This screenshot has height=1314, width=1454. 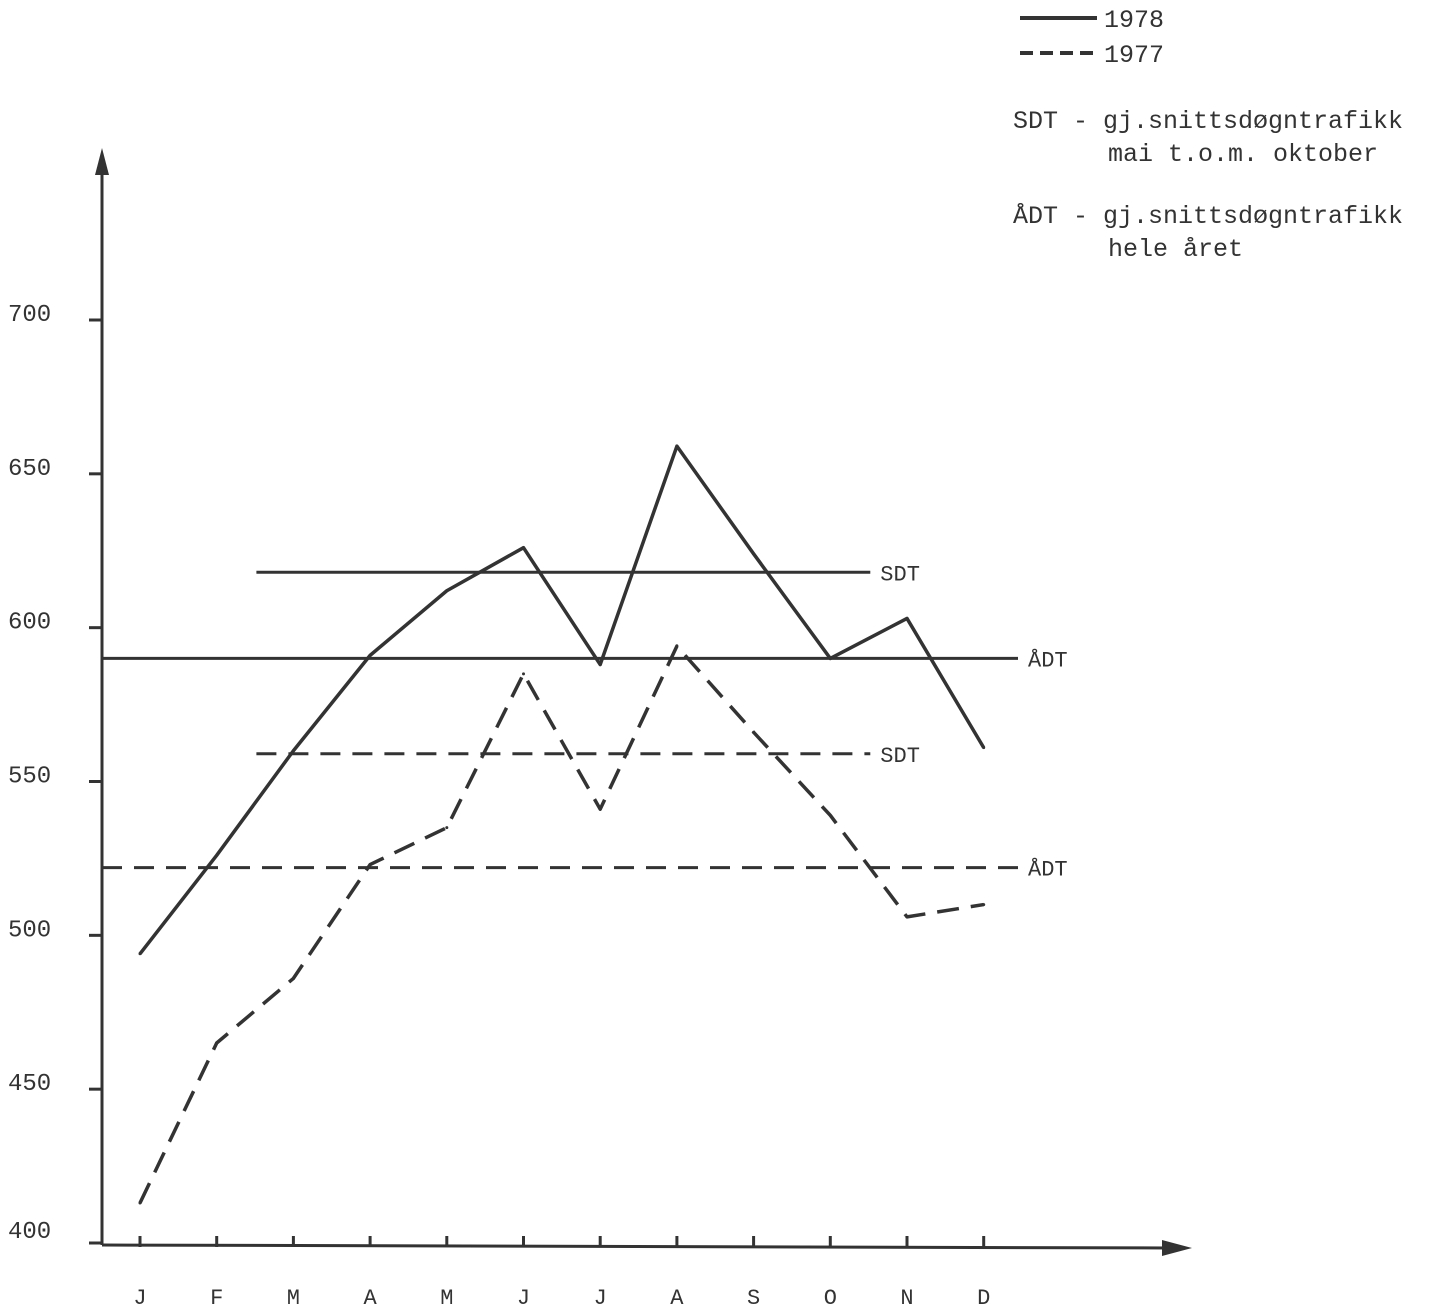 I want to click on y-tick-label-650: 650, so click(x=29, y=469).